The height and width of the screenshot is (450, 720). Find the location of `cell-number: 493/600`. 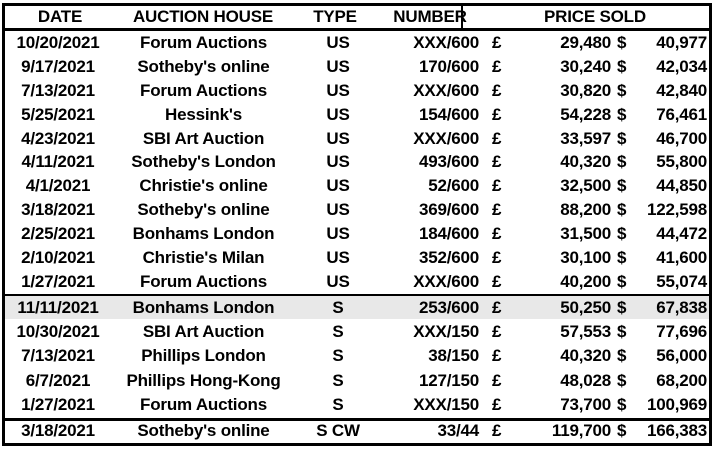

cell-number: 493/600 is located at coordinates (448, 162).